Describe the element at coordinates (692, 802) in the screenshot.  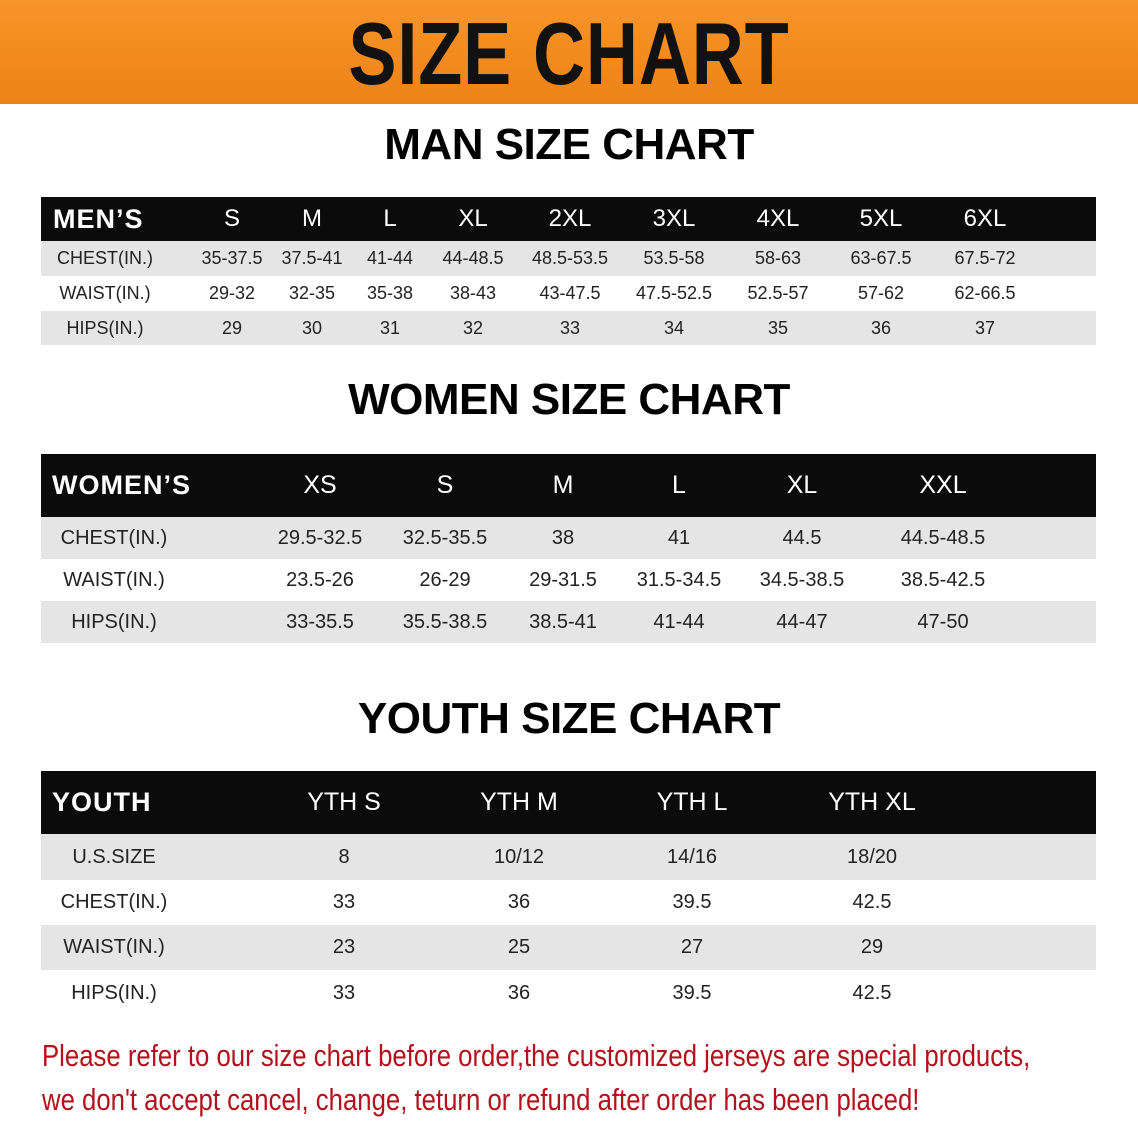
I see `youth-size-header: YTH L` at that location.